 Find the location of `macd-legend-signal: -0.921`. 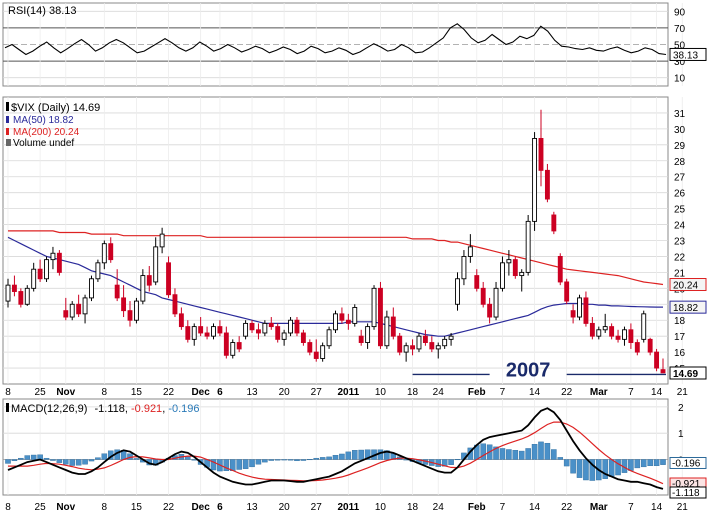

macd-legend-signal: -0.921 is located at coordinates (146, 409).